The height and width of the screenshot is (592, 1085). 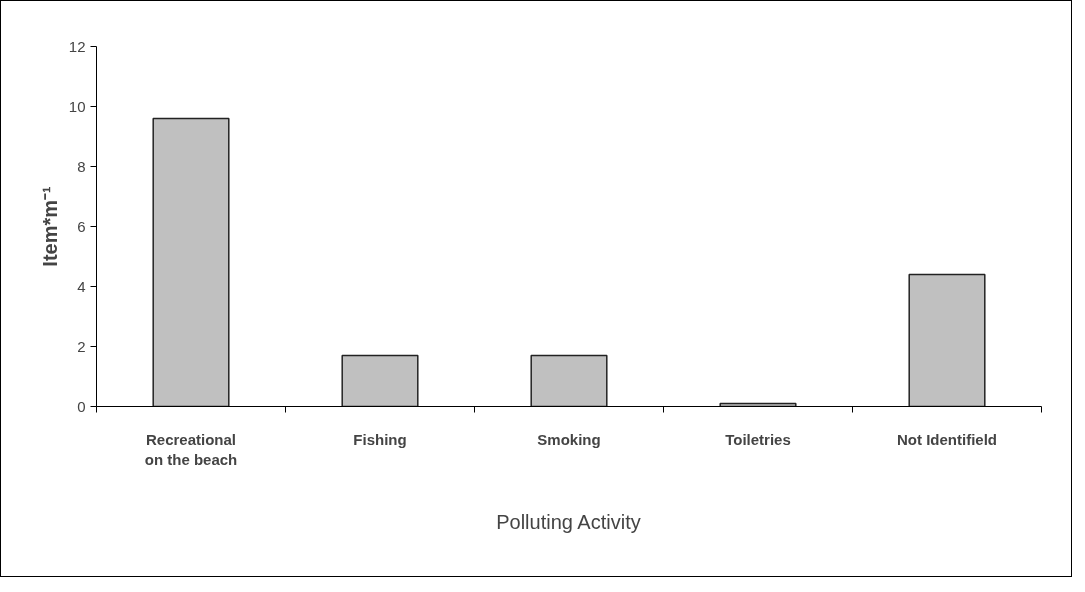 I want to click on y-tick-label: 10, so click(x=77, y=106).